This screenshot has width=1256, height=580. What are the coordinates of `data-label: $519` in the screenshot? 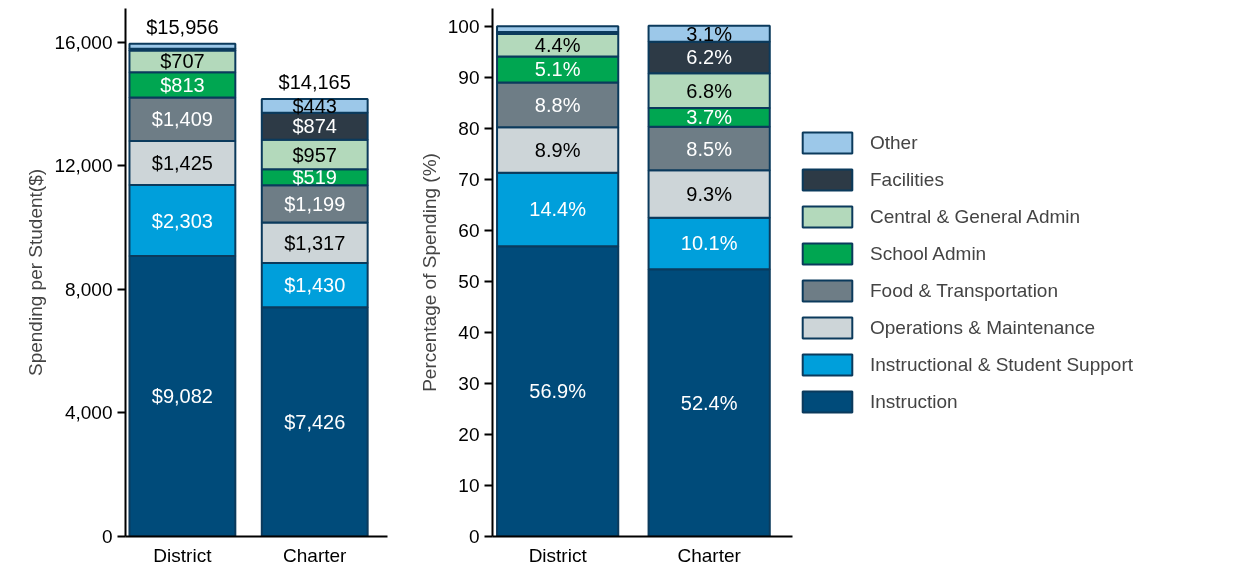 It's located at (314, 177).